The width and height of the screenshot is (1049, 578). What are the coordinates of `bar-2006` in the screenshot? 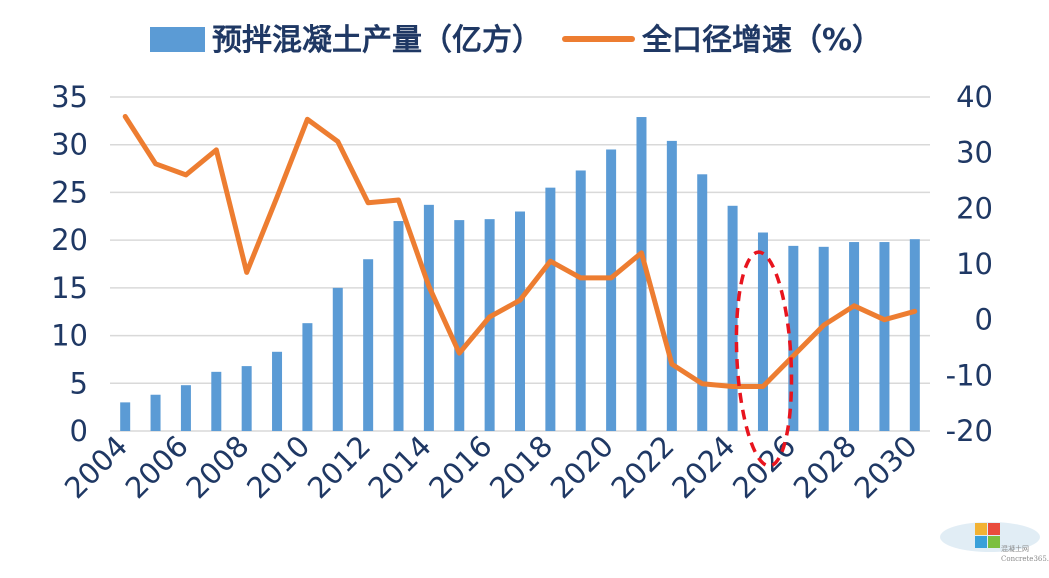 It's located at (185, 408).